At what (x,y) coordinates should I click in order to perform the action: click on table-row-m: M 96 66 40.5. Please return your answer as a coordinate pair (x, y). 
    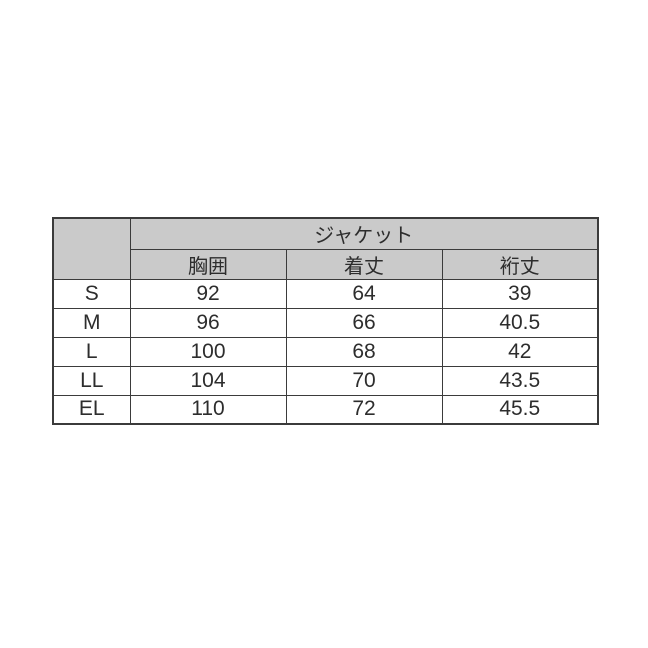
    Looking at the image, I should click on (325, 322).